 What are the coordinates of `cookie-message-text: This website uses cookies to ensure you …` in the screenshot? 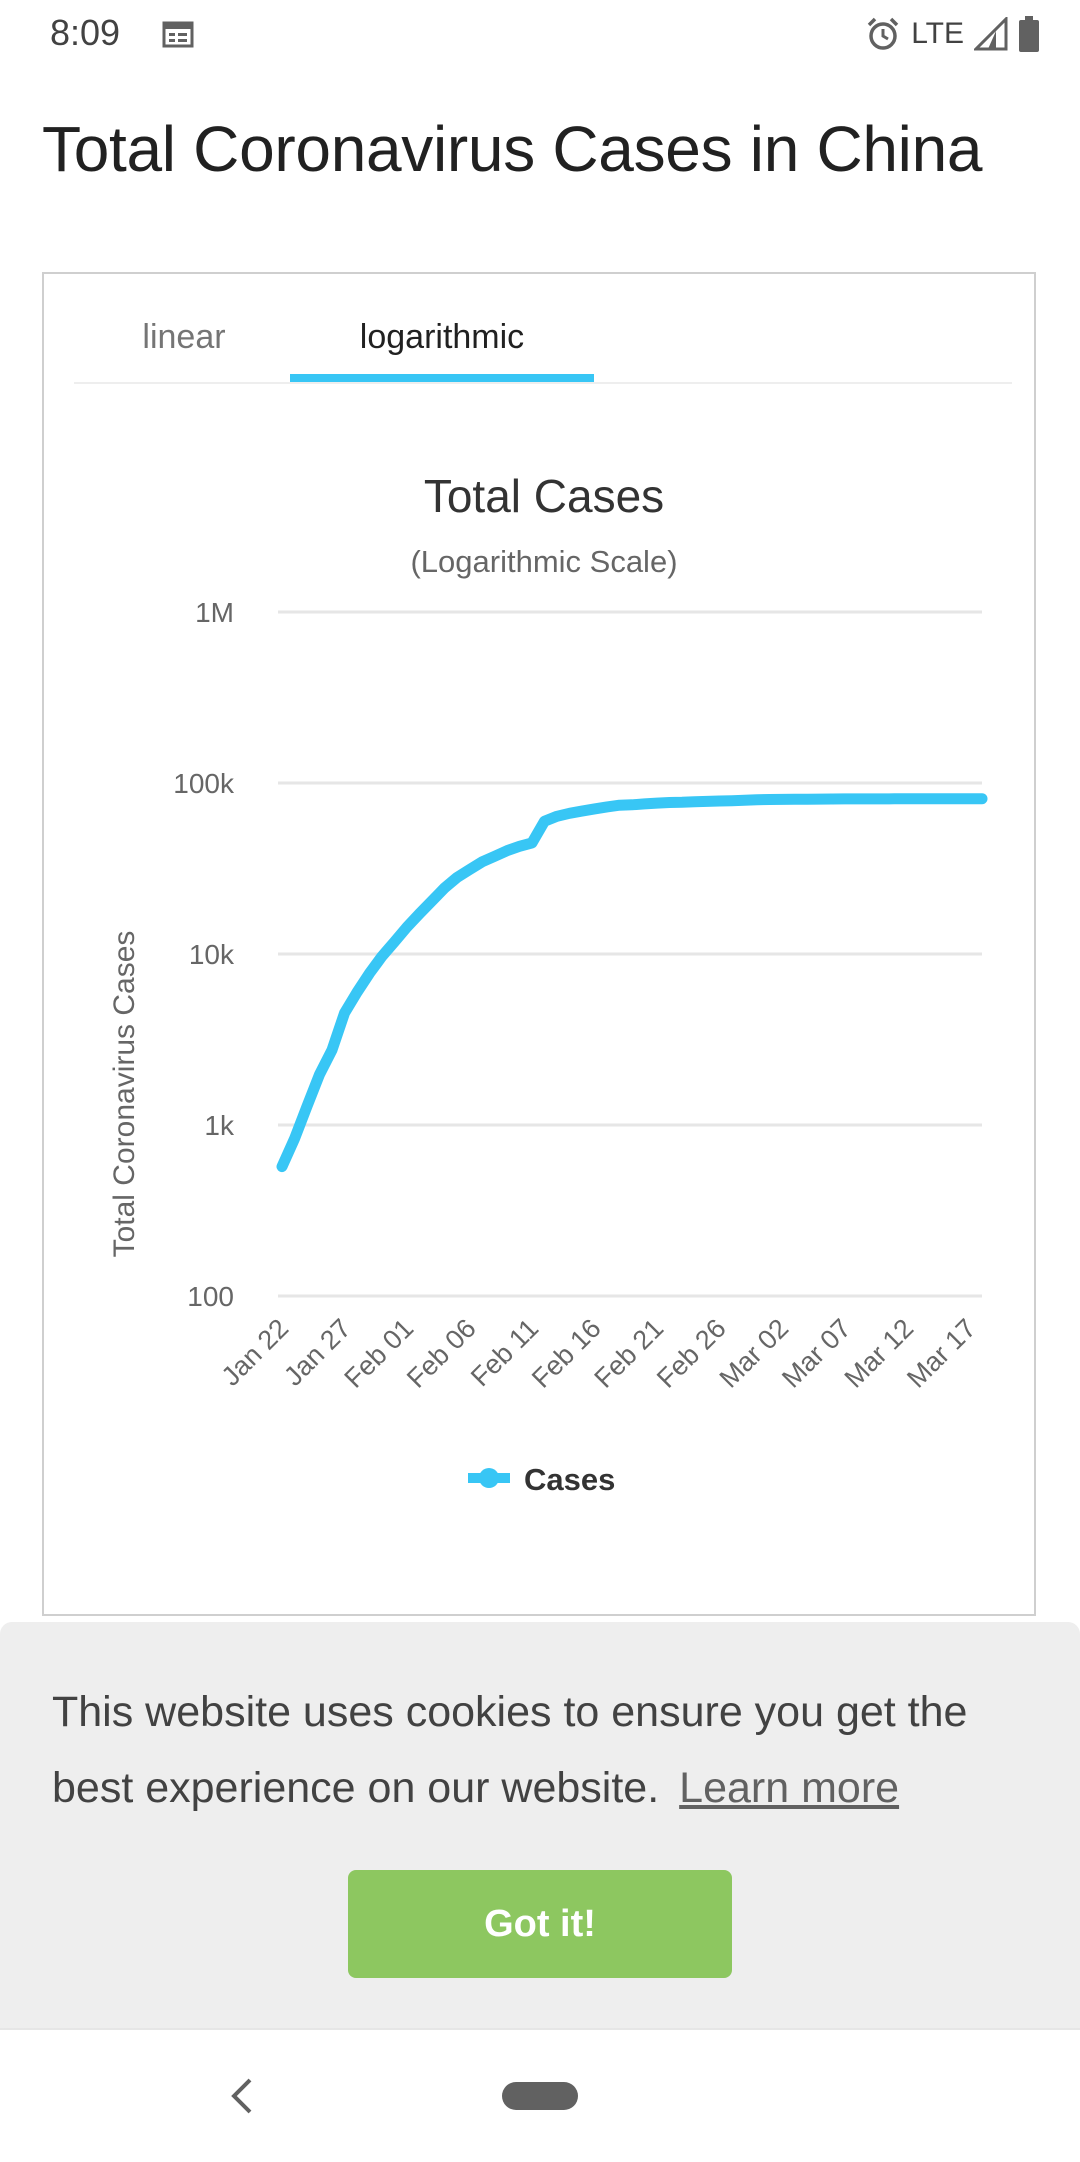 It's located at (510, 1750).